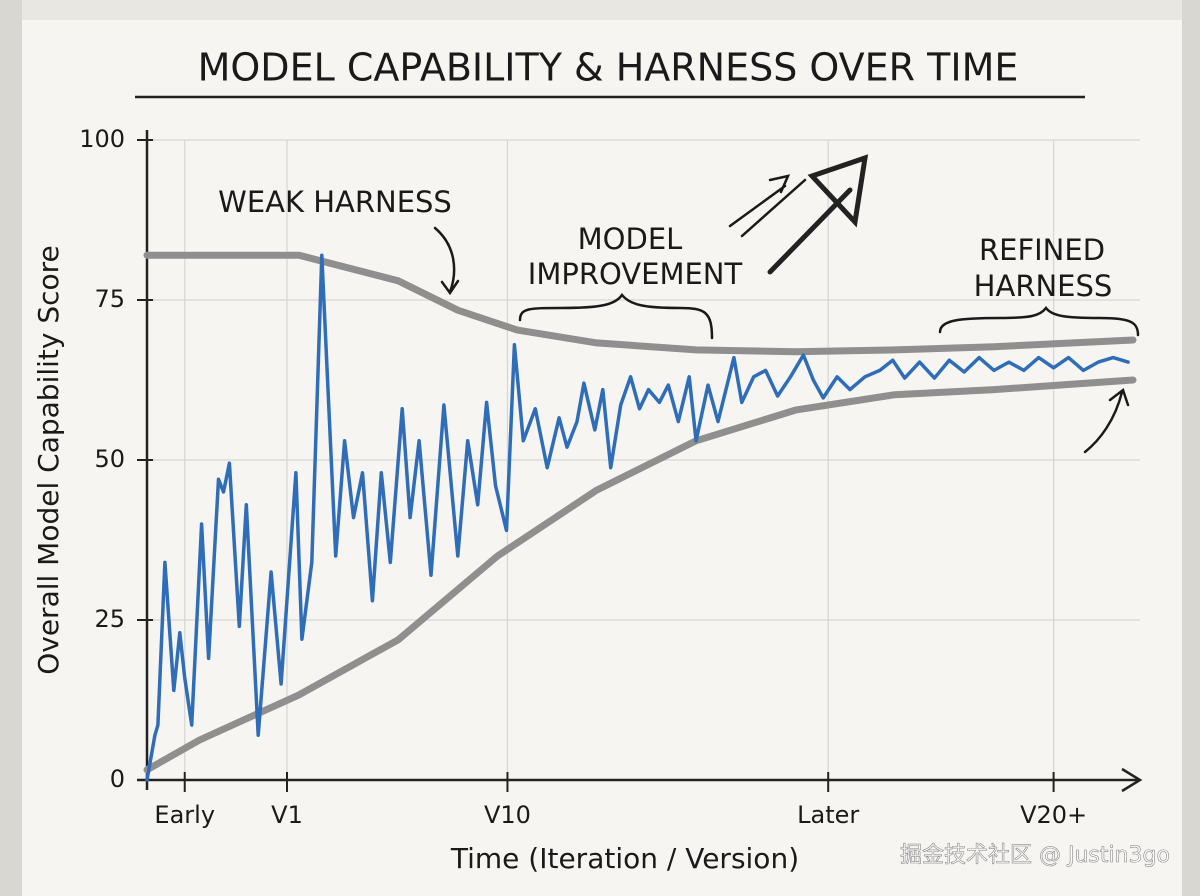 This screenshot has height=896, width=1200. Describe the element at coordinates (1042, 250) in the screenshot. I see `annotation: REFINED` at that location.